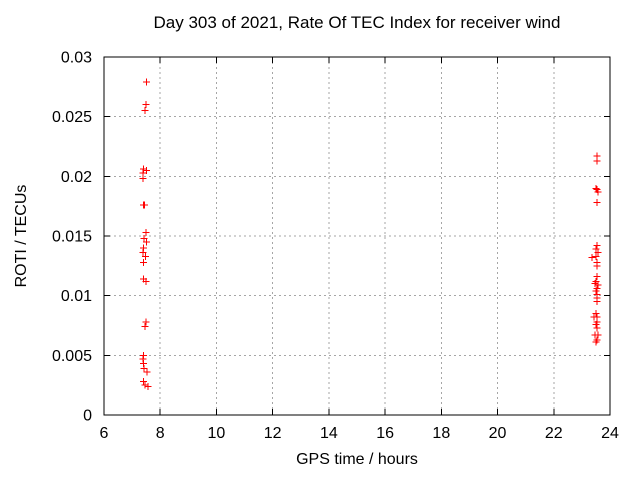  What do you see at coordinates (76, 296) in the screenshot?
I see `y-tick-label: 0.01` at bounding box center [76, 296].